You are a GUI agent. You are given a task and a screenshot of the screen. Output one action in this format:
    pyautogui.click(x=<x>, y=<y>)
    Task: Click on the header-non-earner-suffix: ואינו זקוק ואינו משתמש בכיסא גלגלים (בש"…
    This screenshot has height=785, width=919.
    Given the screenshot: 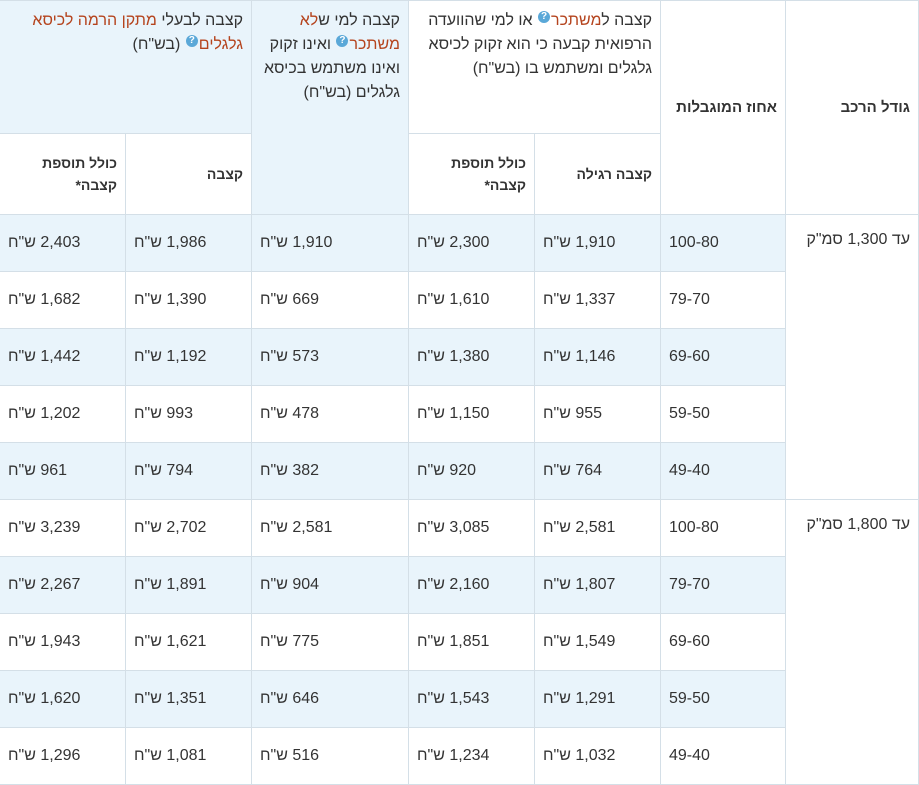 What is the action you would take?
    pyautogui.click(x=331, y=68)
    